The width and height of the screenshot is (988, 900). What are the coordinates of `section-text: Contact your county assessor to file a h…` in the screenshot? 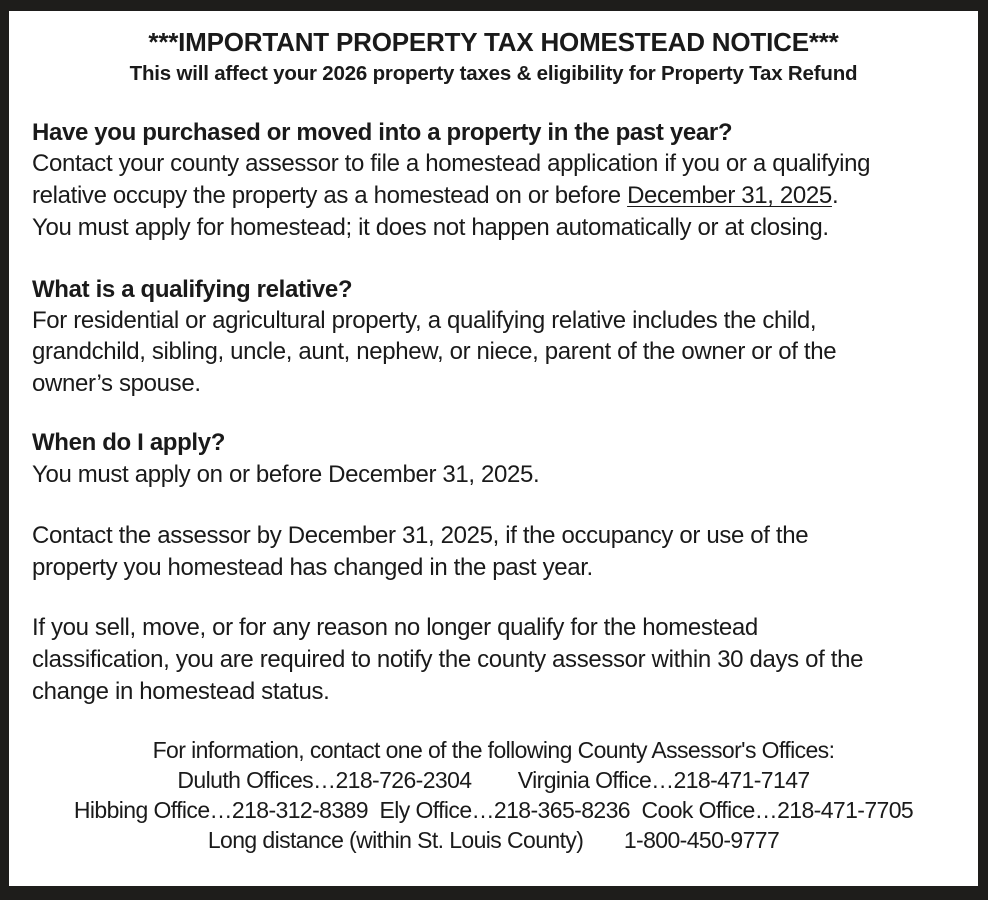 It's located at (451, 163).